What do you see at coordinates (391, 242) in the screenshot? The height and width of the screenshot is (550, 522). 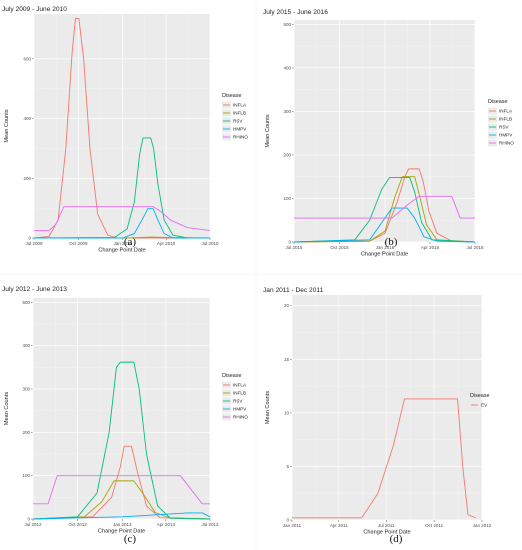 I see `panel-label: (b)` at bounding box center [391, 242].